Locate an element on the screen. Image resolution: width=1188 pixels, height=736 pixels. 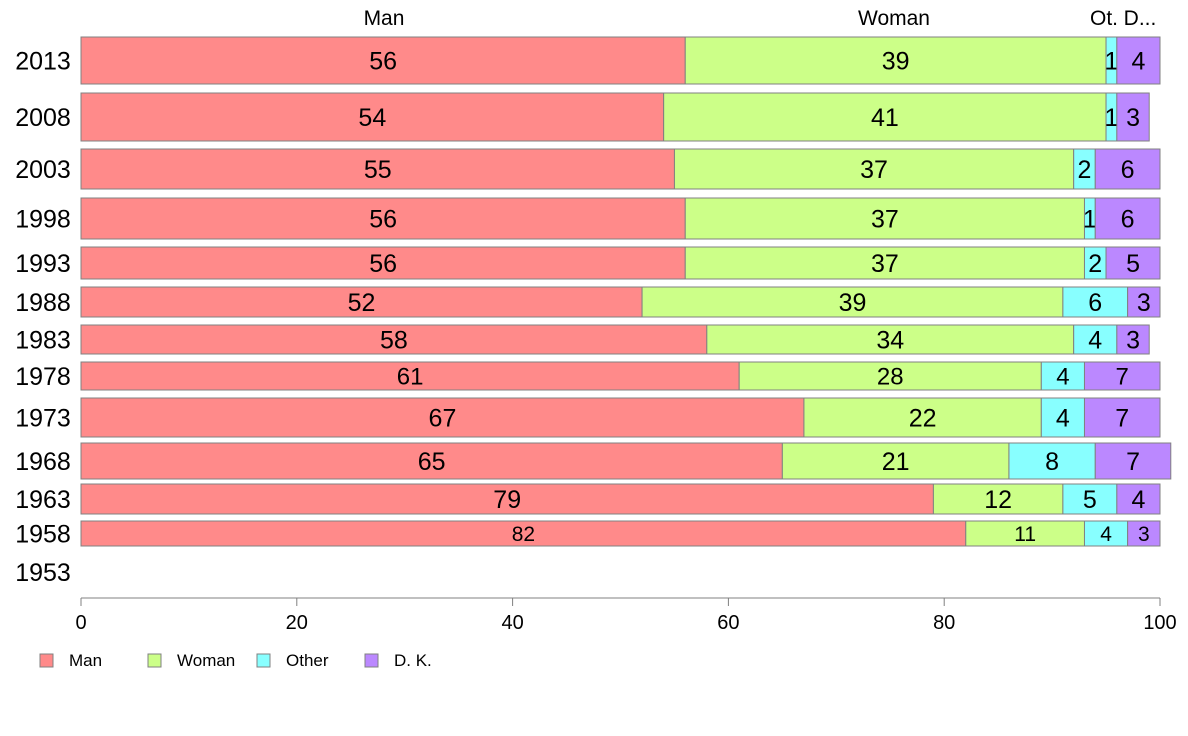
data-label: 21 is located at coordinates (896, 462).